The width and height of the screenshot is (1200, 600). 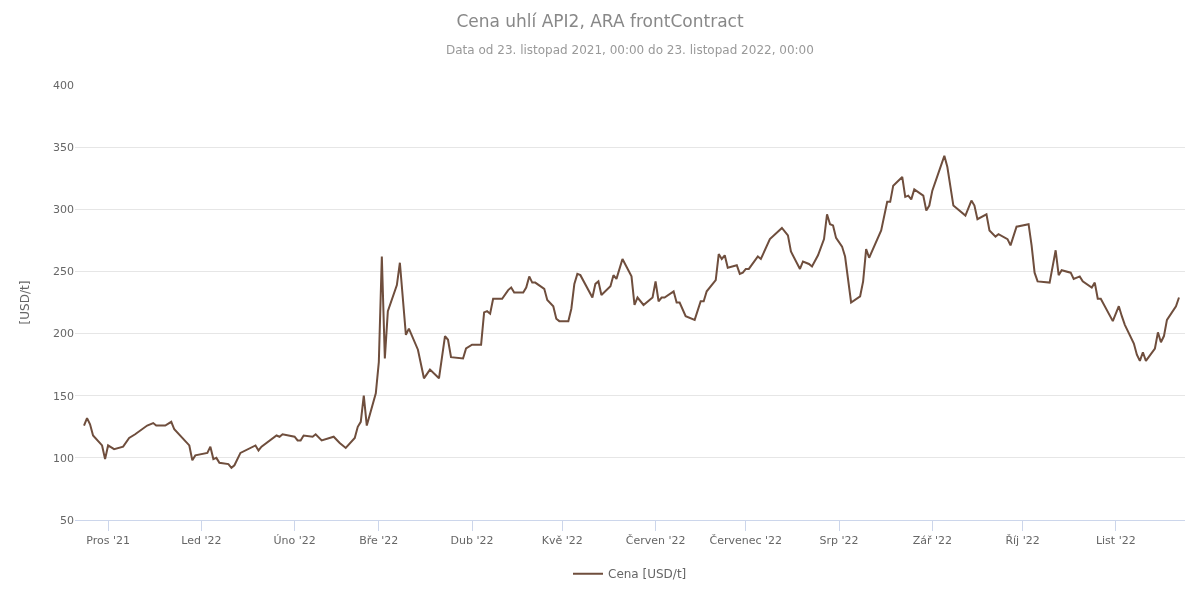 I want to click on x-tick-label: Říj '22, so click(x=1022, y=541).